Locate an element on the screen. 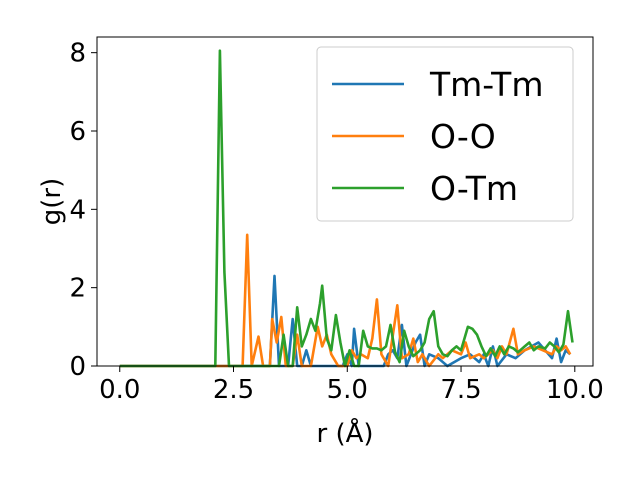 This screenshot has width=640, height=484. y-axis-label: g(r) is located at coordinates (52, 201).